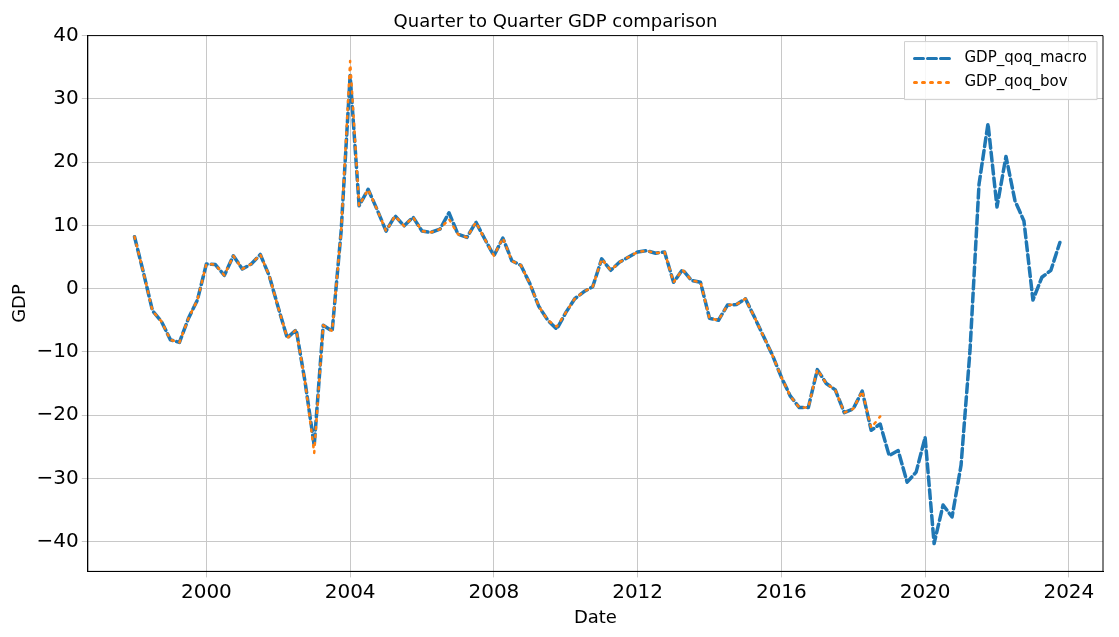 This screenshot has height=637, width=1119. I want to click on x-tick-label: 2024, so click(1069, 590).